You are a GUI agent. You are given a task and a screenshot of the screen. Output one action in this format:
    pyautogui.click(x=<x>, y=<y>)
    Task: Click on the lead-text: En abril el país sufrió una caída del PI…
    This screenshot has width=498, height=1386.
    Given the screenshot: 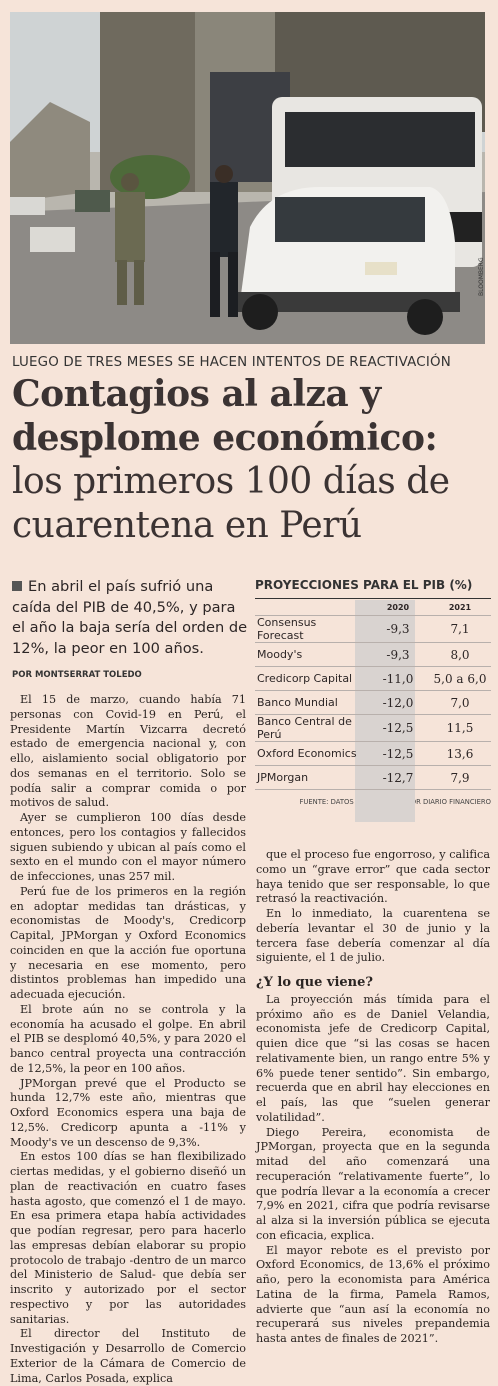 What is the action you would take?
    pyautogui.click(x=130, y=617)
    